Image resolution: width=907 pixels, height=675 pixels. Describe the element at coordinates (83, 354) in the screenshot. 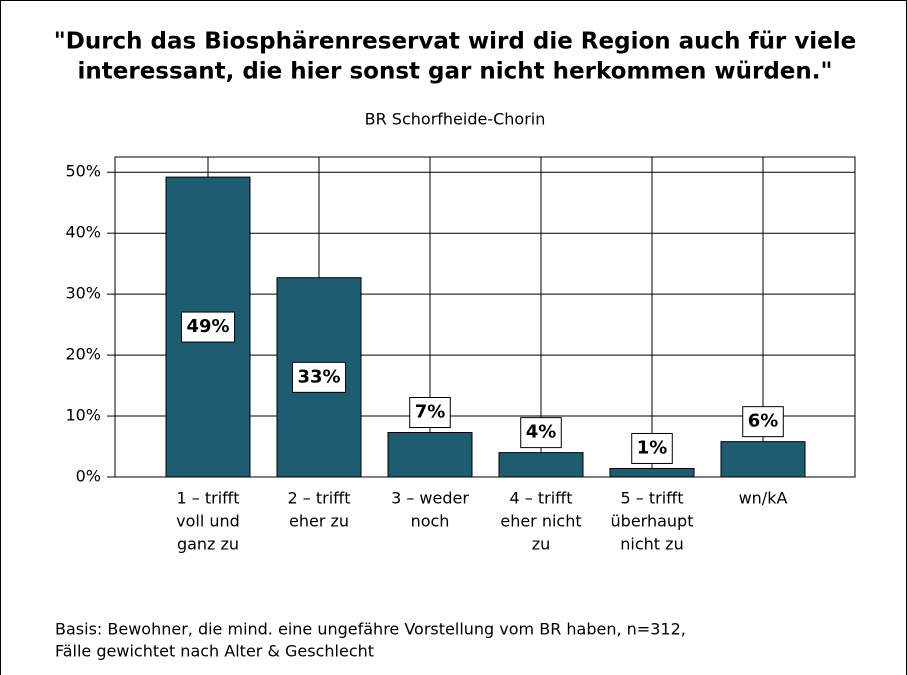

I see `y-tick-label: 20%` at that location.